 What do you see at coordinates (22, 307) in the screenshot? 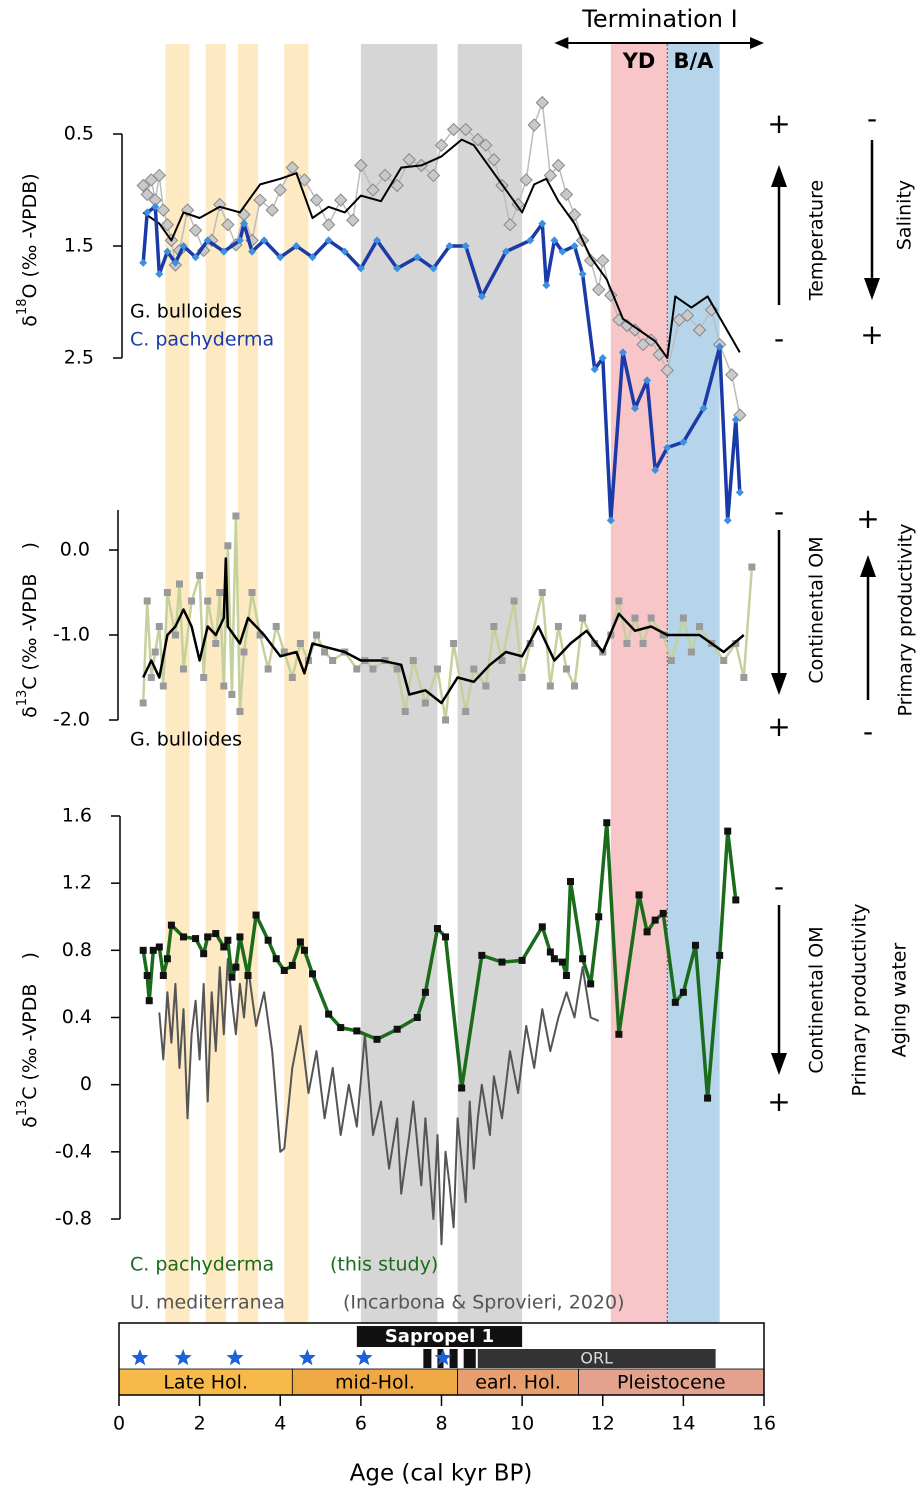
I see `y-axis-label-part: 18` at bounding box center [22, 307].